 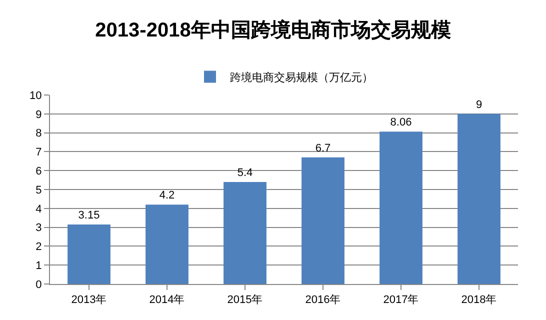 What do you see at coordinates (39, 190) in the screenshot?
I see `y-tick-label: 5` at bounding box center [39, 190].